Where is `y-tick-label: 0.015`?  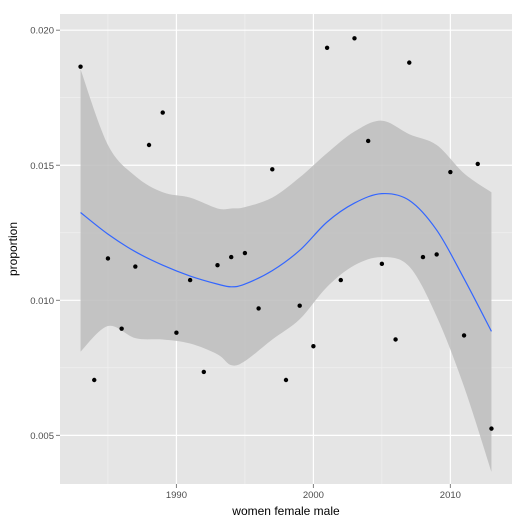 y-tick-label: 0.015 is located at coordinates (42, 166).